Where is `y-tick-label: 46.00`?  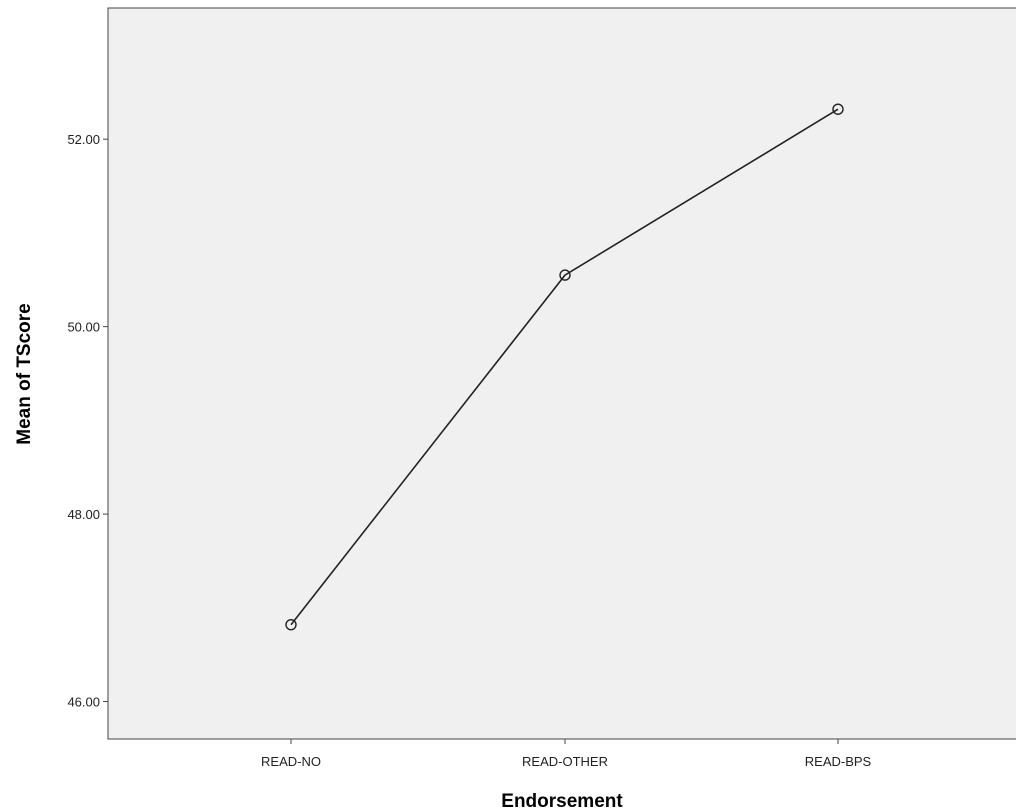 y-tick-label: 46.00 is located at coordinates (83, 702).